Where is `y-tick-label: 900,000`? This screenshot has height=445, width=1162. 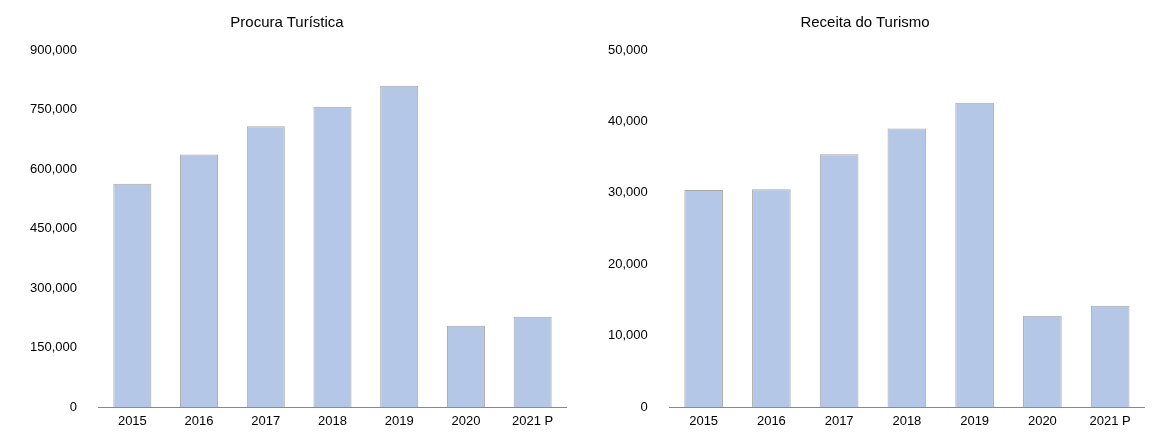 y-tick-label: 900,000 is located at coordinates (53, 49).